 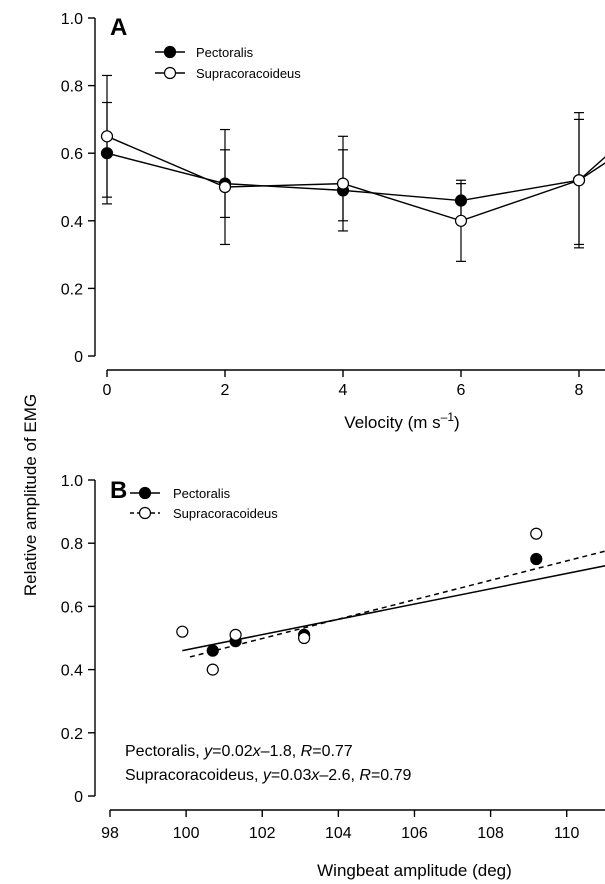 I want to click on pa-y-tick-label: 0.4, so click(x=72, y=222).